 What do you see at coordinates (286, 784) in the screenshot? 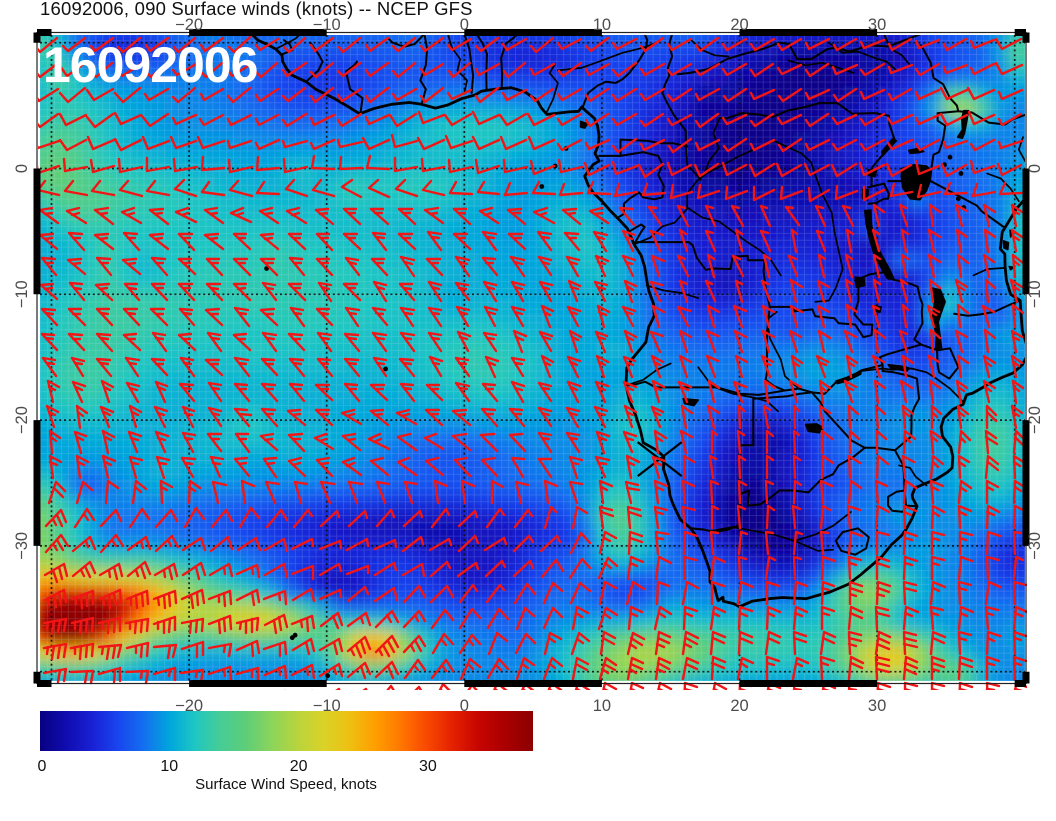
I see `svg-text: Surface Wind Speed, knots` at bounding box center [286, 784].